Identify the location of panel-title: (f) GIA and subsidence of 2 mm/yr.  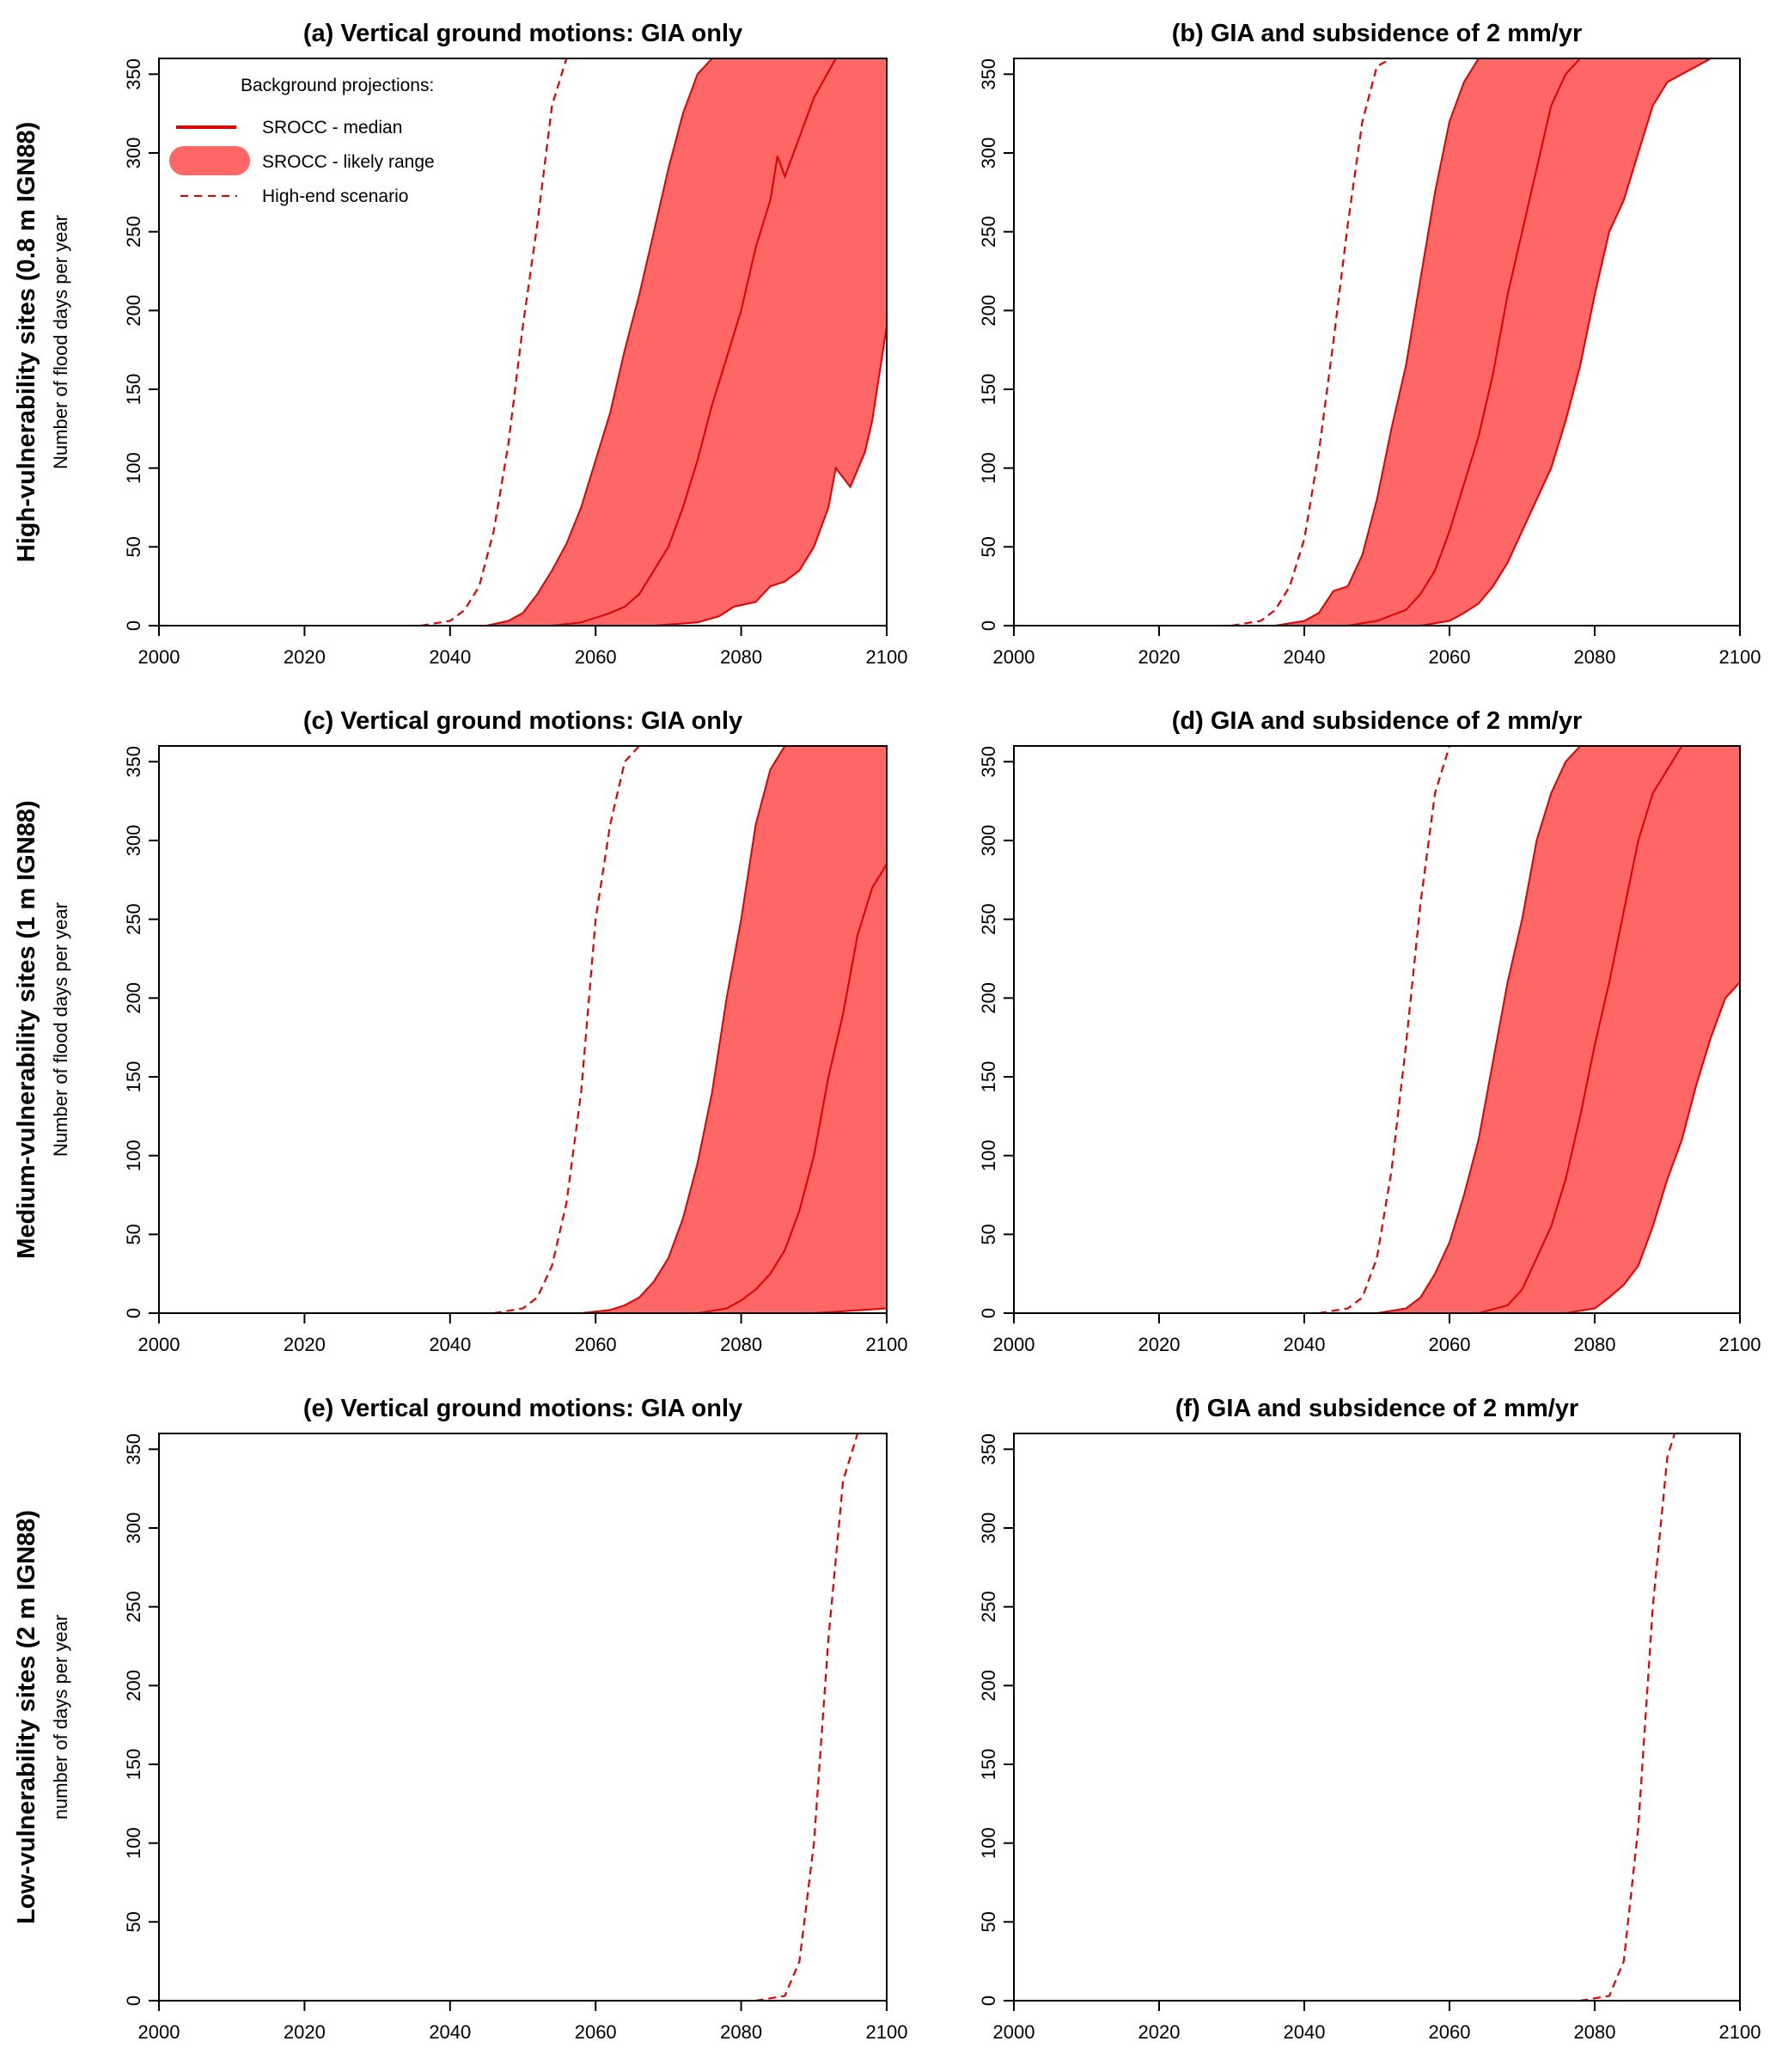
(1376, 1408).